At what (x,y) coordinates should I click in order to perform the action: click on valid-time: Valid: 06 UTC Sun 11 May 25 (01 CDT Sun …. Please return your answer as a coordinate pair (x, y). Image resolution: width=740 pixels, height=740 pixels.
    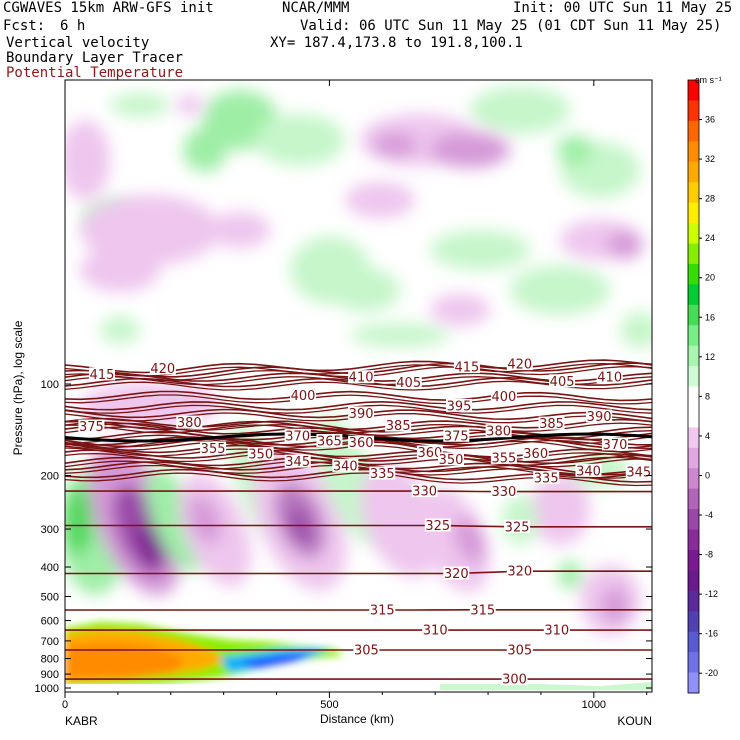
    Looking at the image, I should click on (511, 26).